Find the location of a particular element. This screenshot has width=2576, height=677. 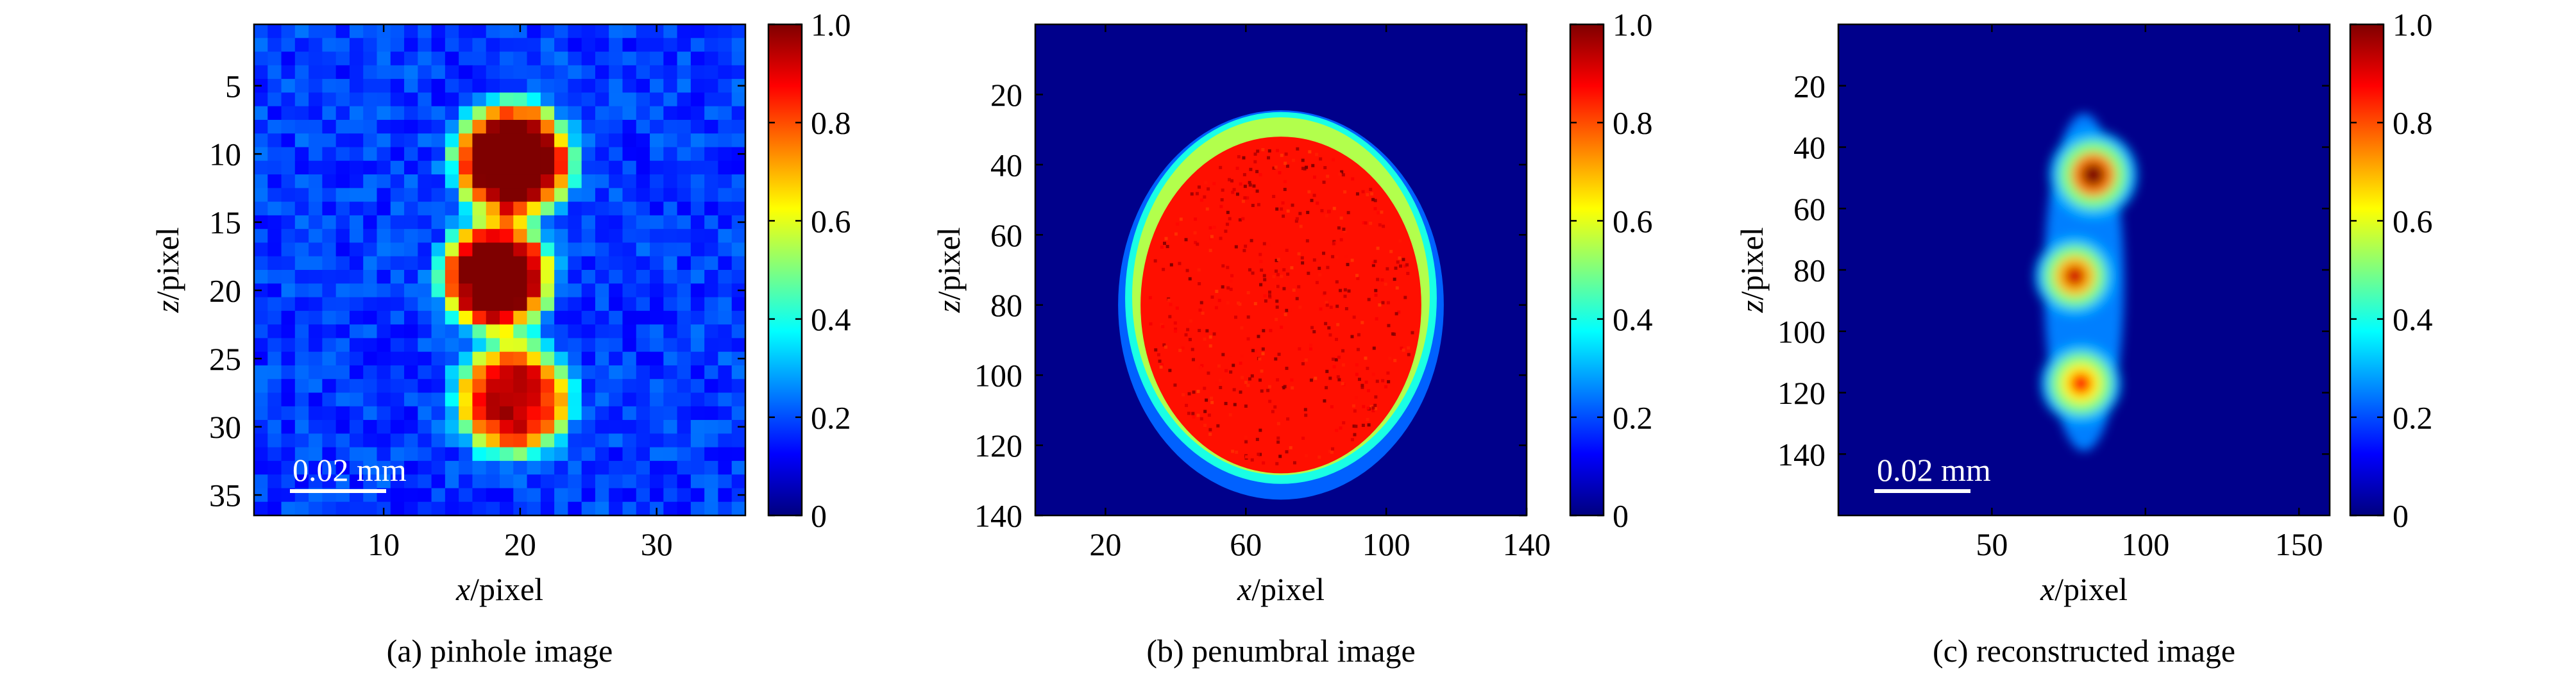

y-tick-label: 15 is located at coordinates (225, 222).